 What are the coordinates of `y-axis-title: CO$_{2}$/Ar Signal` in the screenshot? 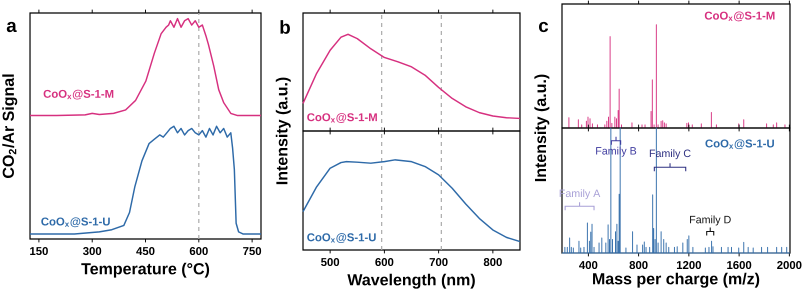 It's located at (10, 126).